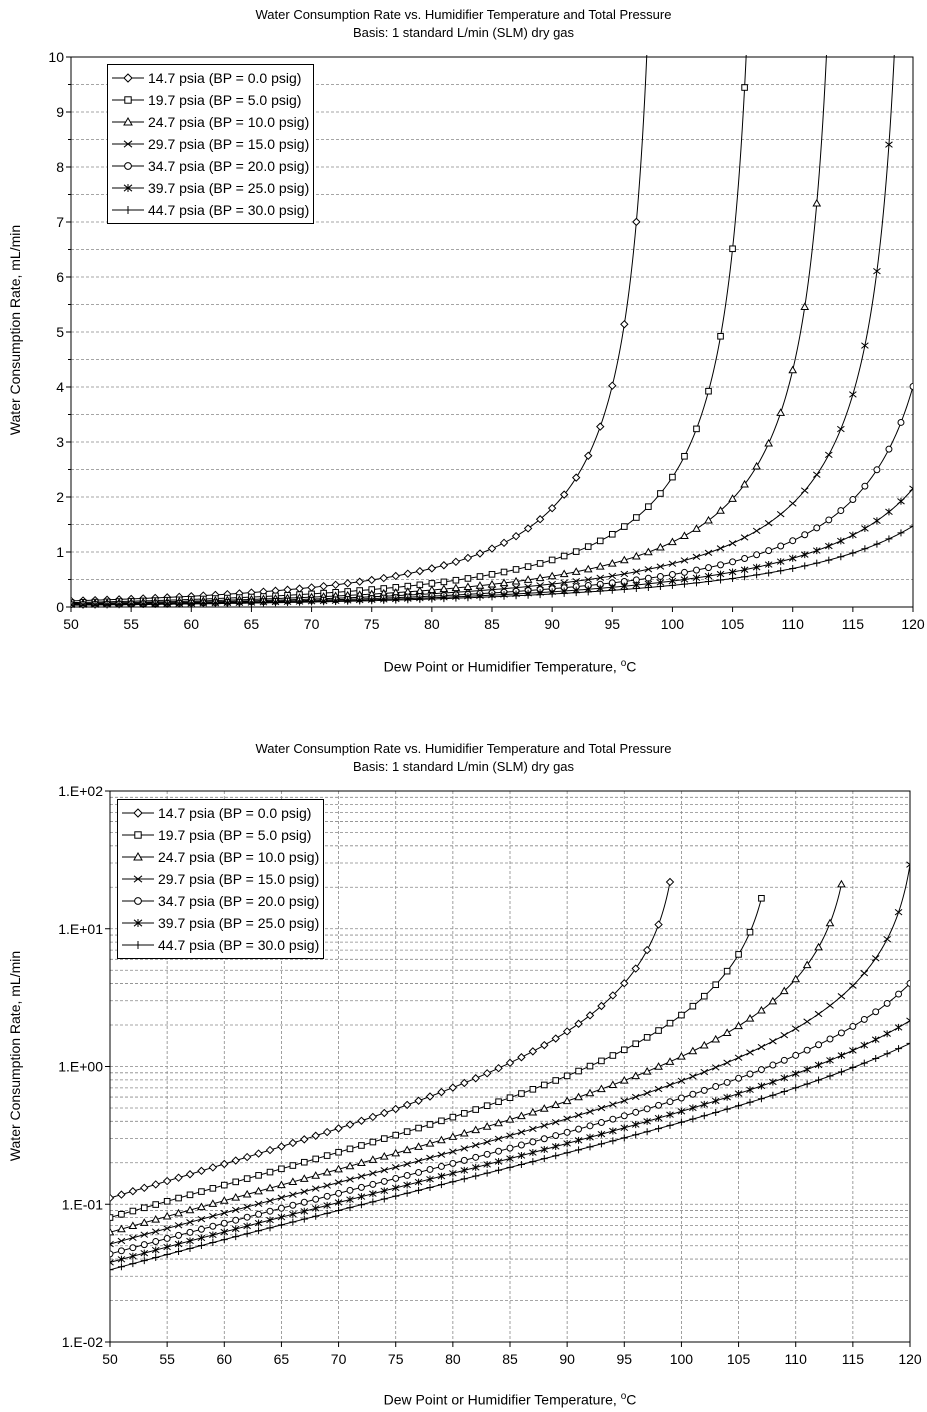 The image size is (927, 1412). Describe the element at coordinates (60, 387) in the screenshot. I see `chart1-y-tick-label: 4` at that location.